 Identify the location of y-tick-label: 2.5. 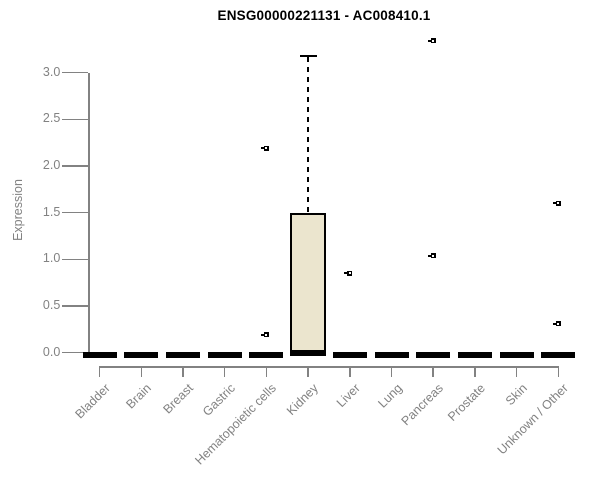
(51, 118).